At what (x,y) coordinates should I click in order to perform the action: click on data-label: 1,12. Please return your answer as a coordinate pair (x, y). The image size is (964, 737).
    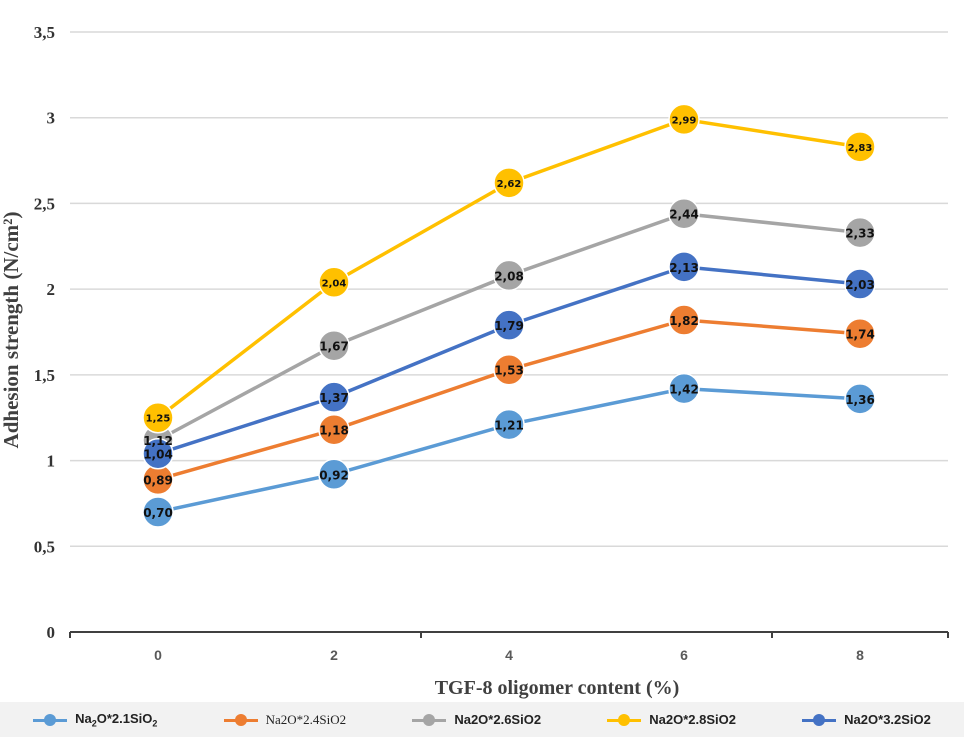
    Looking at the image, I should click on (158, 441).